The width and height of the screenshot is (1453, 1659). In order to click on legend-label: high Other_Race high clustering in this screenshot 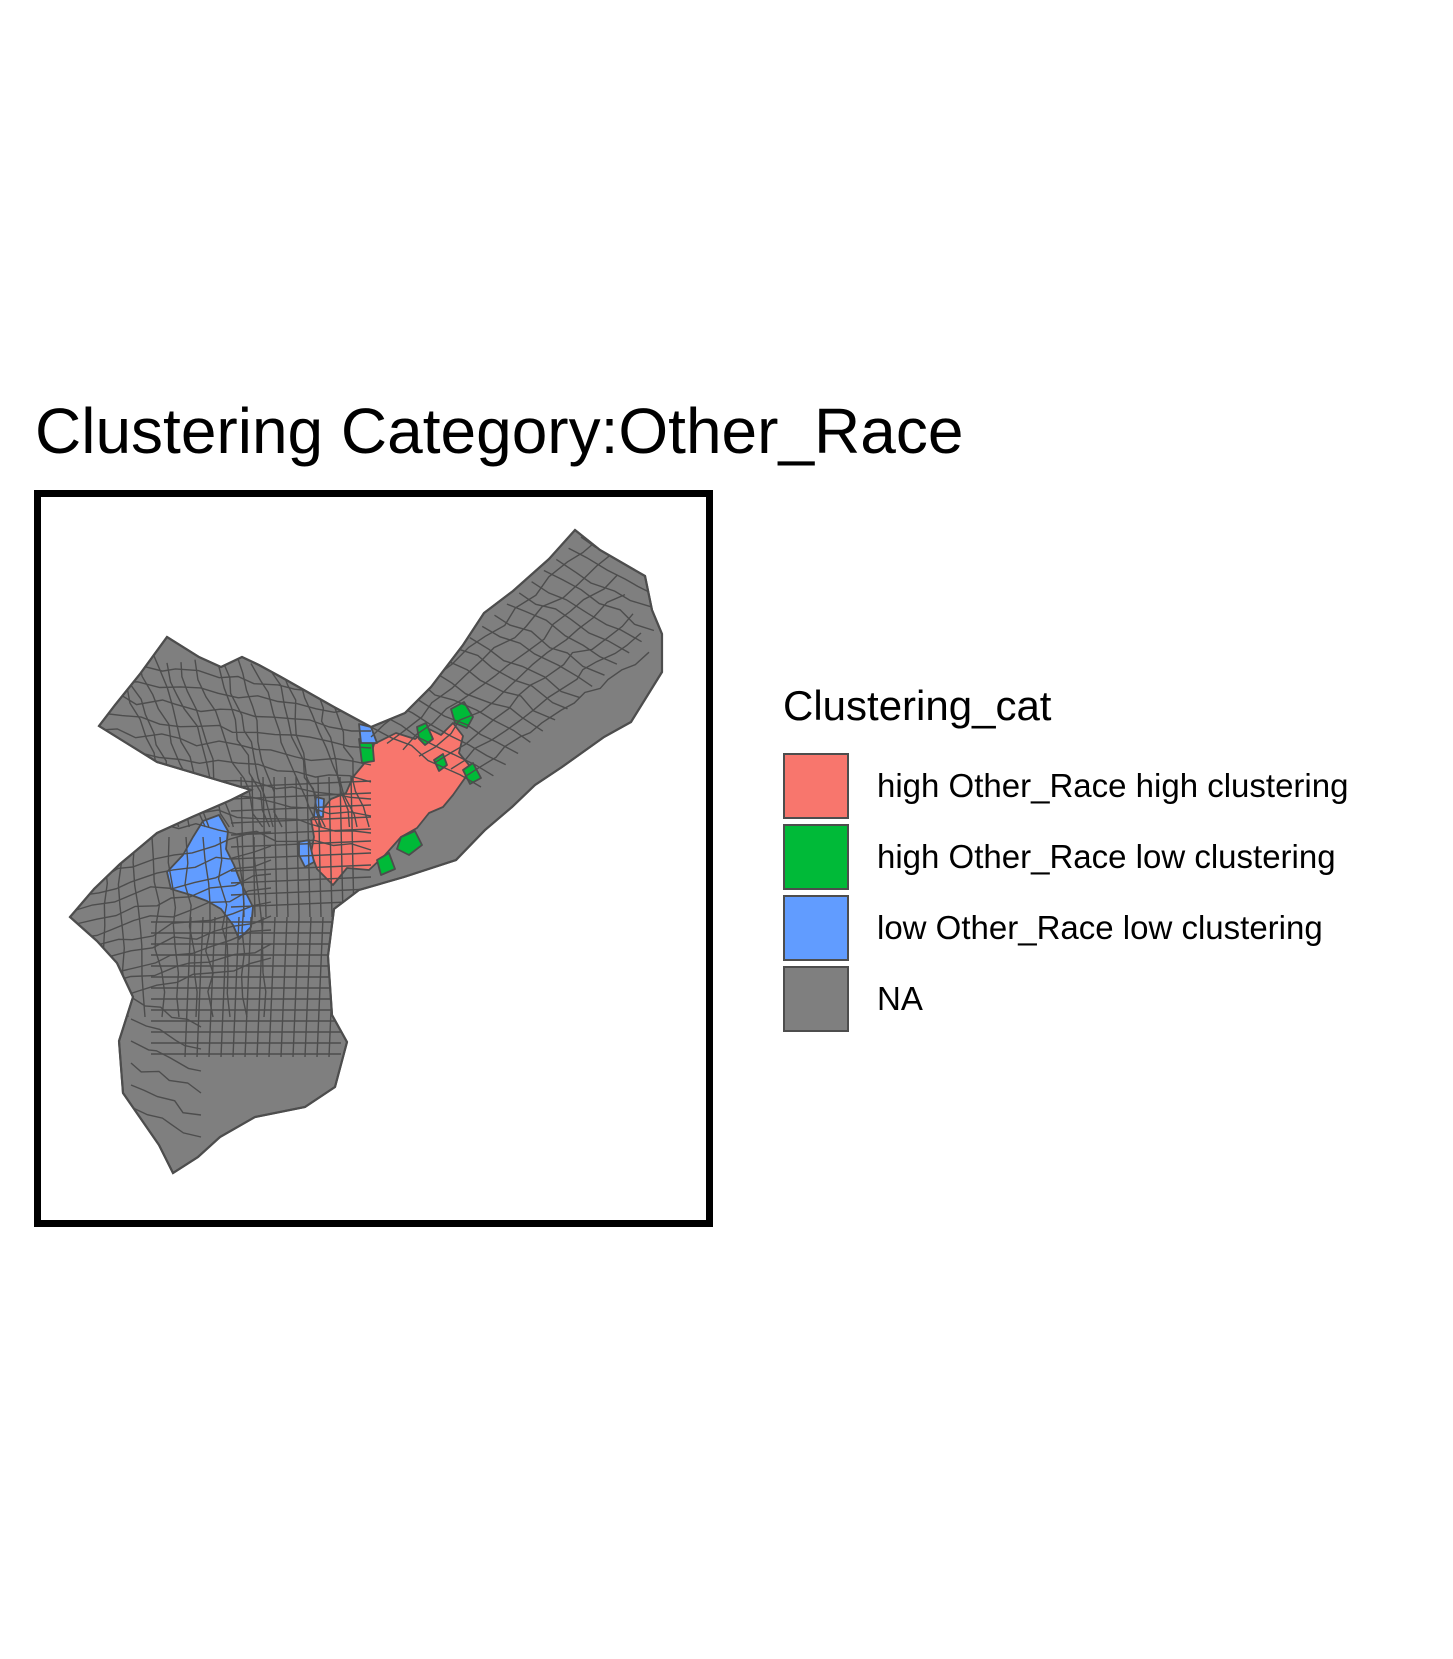, I will do `click(1113, 785)`.